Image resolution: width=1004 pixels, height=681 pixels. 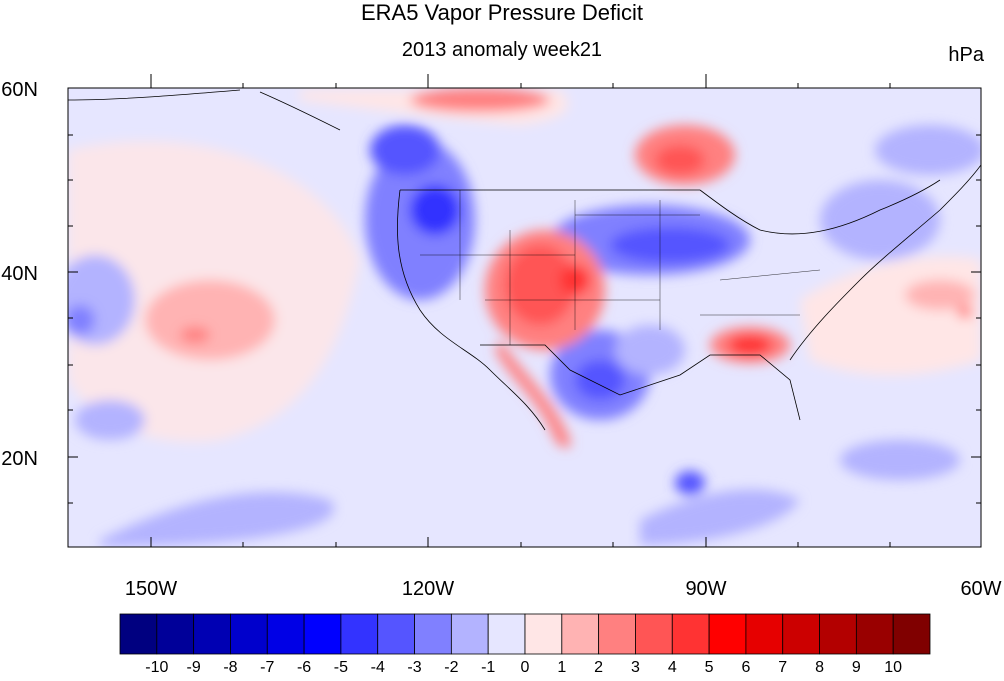 I want to click on colorbar-label: 6, so click(x=745, y=667).